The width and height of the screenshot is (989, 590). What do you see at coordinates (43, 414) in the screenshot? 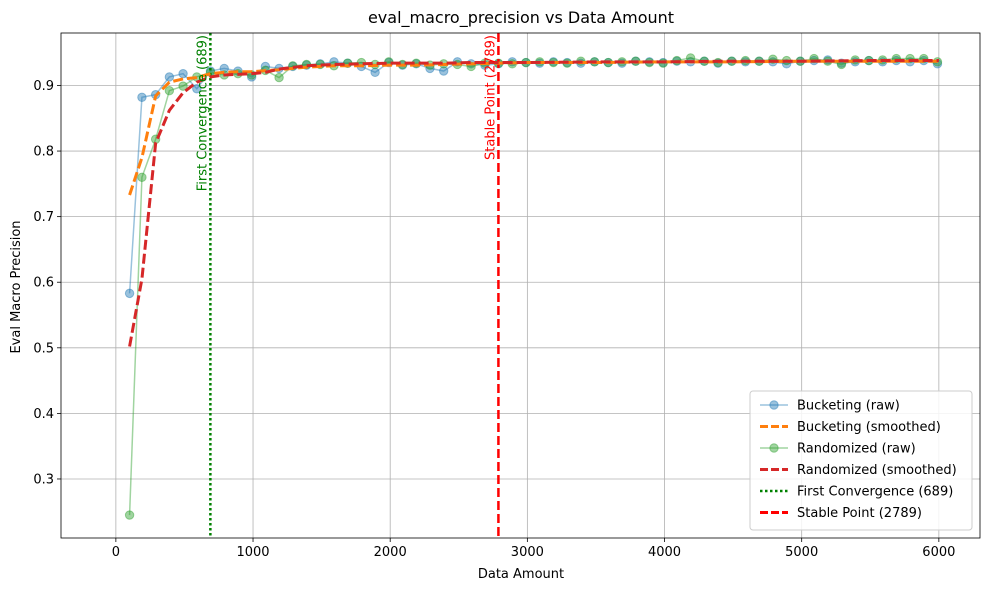
I see `y-tick-label: 0.4` at bounding box center [43, 414].